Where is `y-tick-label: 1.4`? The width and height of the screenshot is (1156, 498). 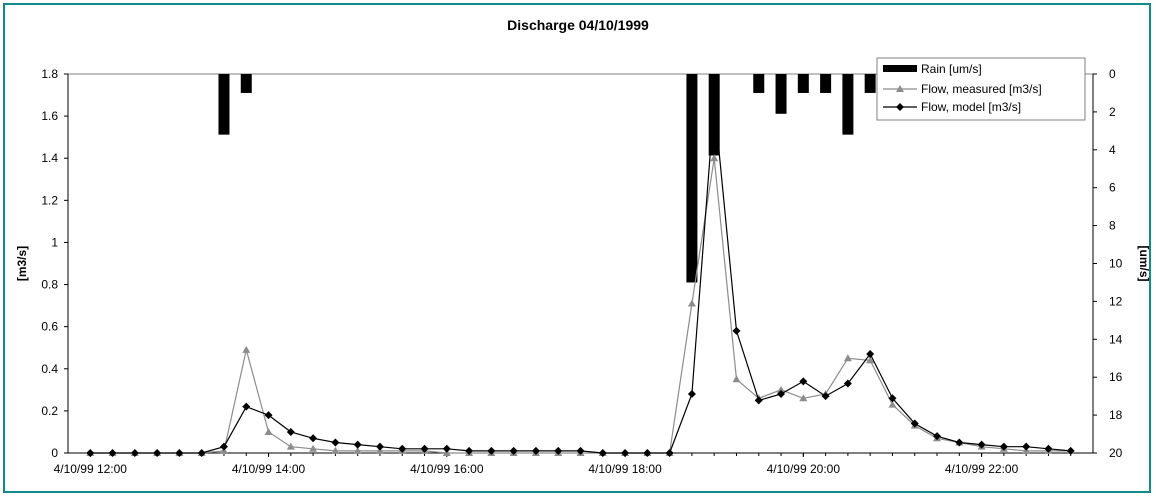
y-tick-label: 1.4 is located at coordinates (49, 158).